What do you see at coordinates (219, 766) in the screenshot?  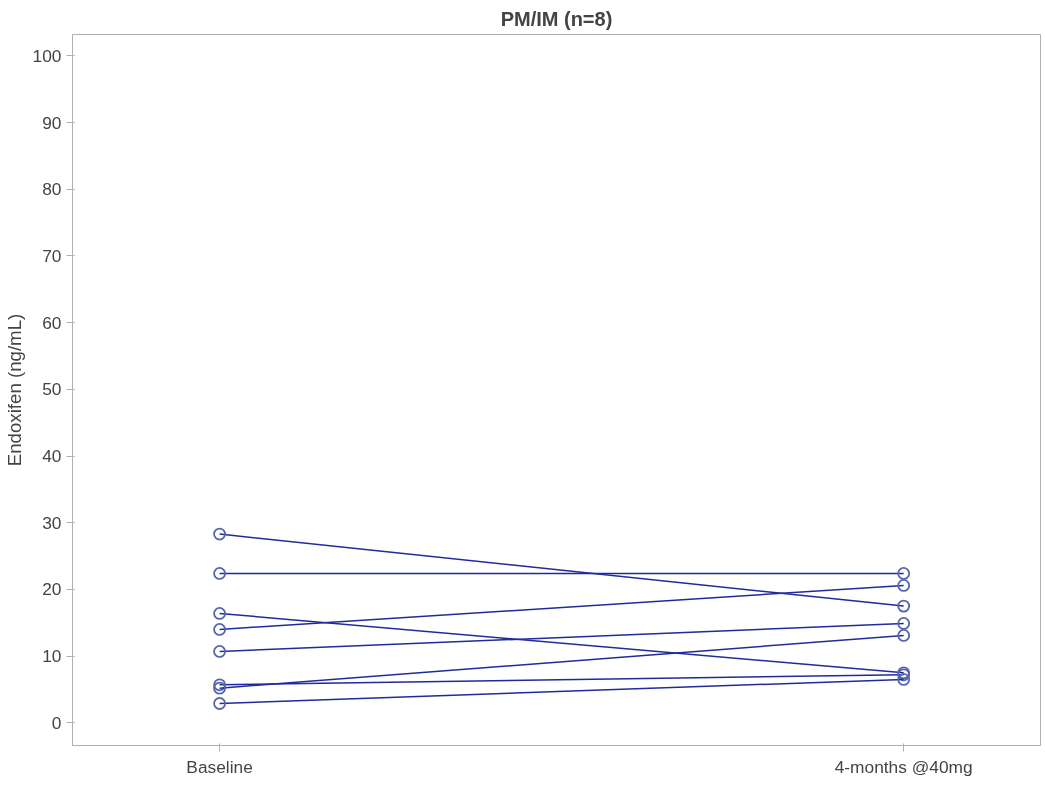 I see `x-tick-label: Baseline` at bounding box center [219, 766].